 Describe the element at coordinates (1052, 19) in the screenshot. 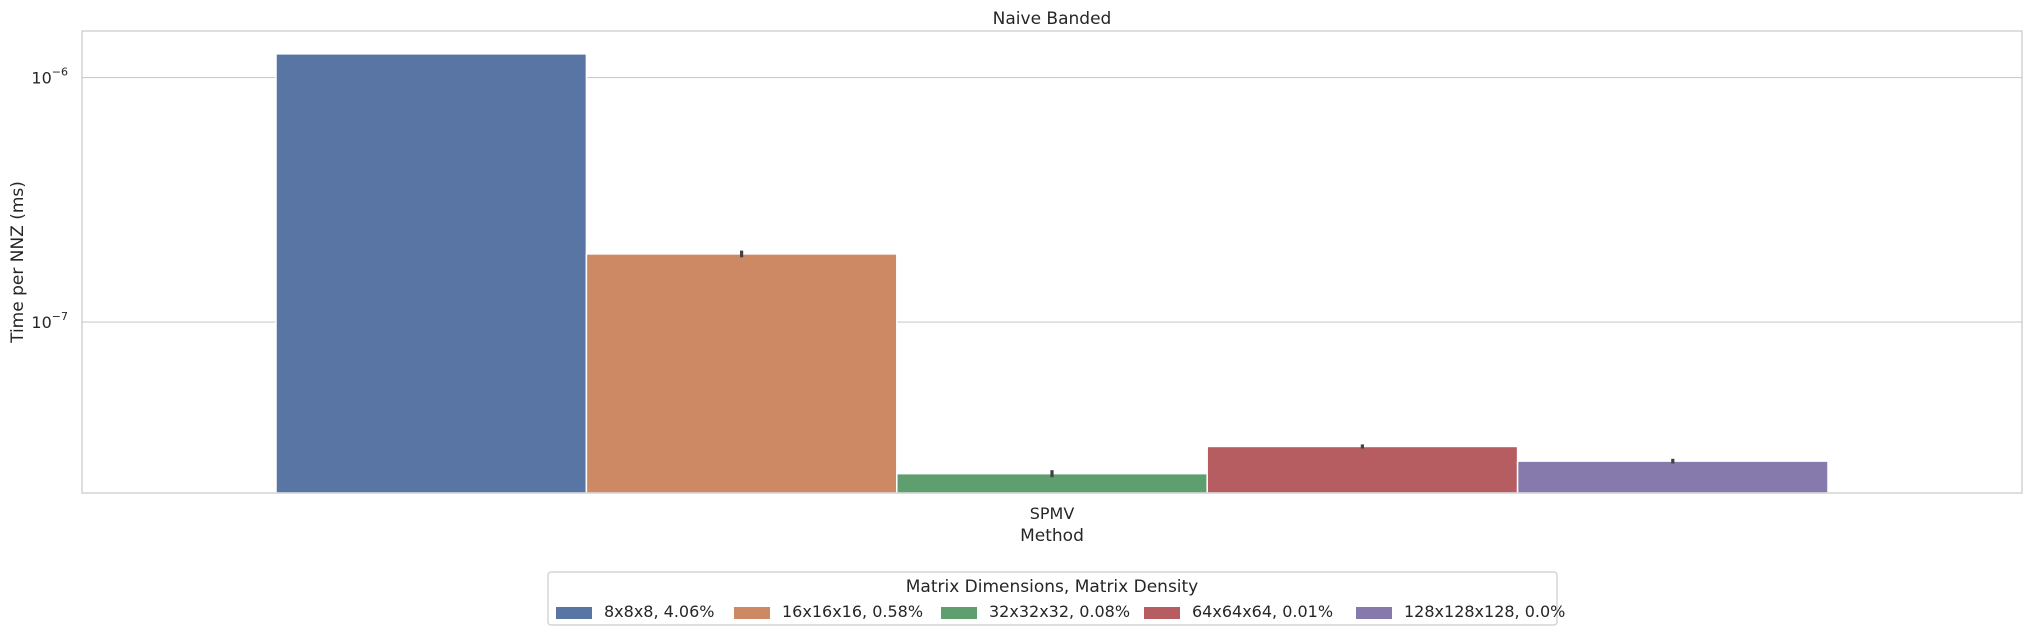

I see `chart-title: Naive Banded` at that location.